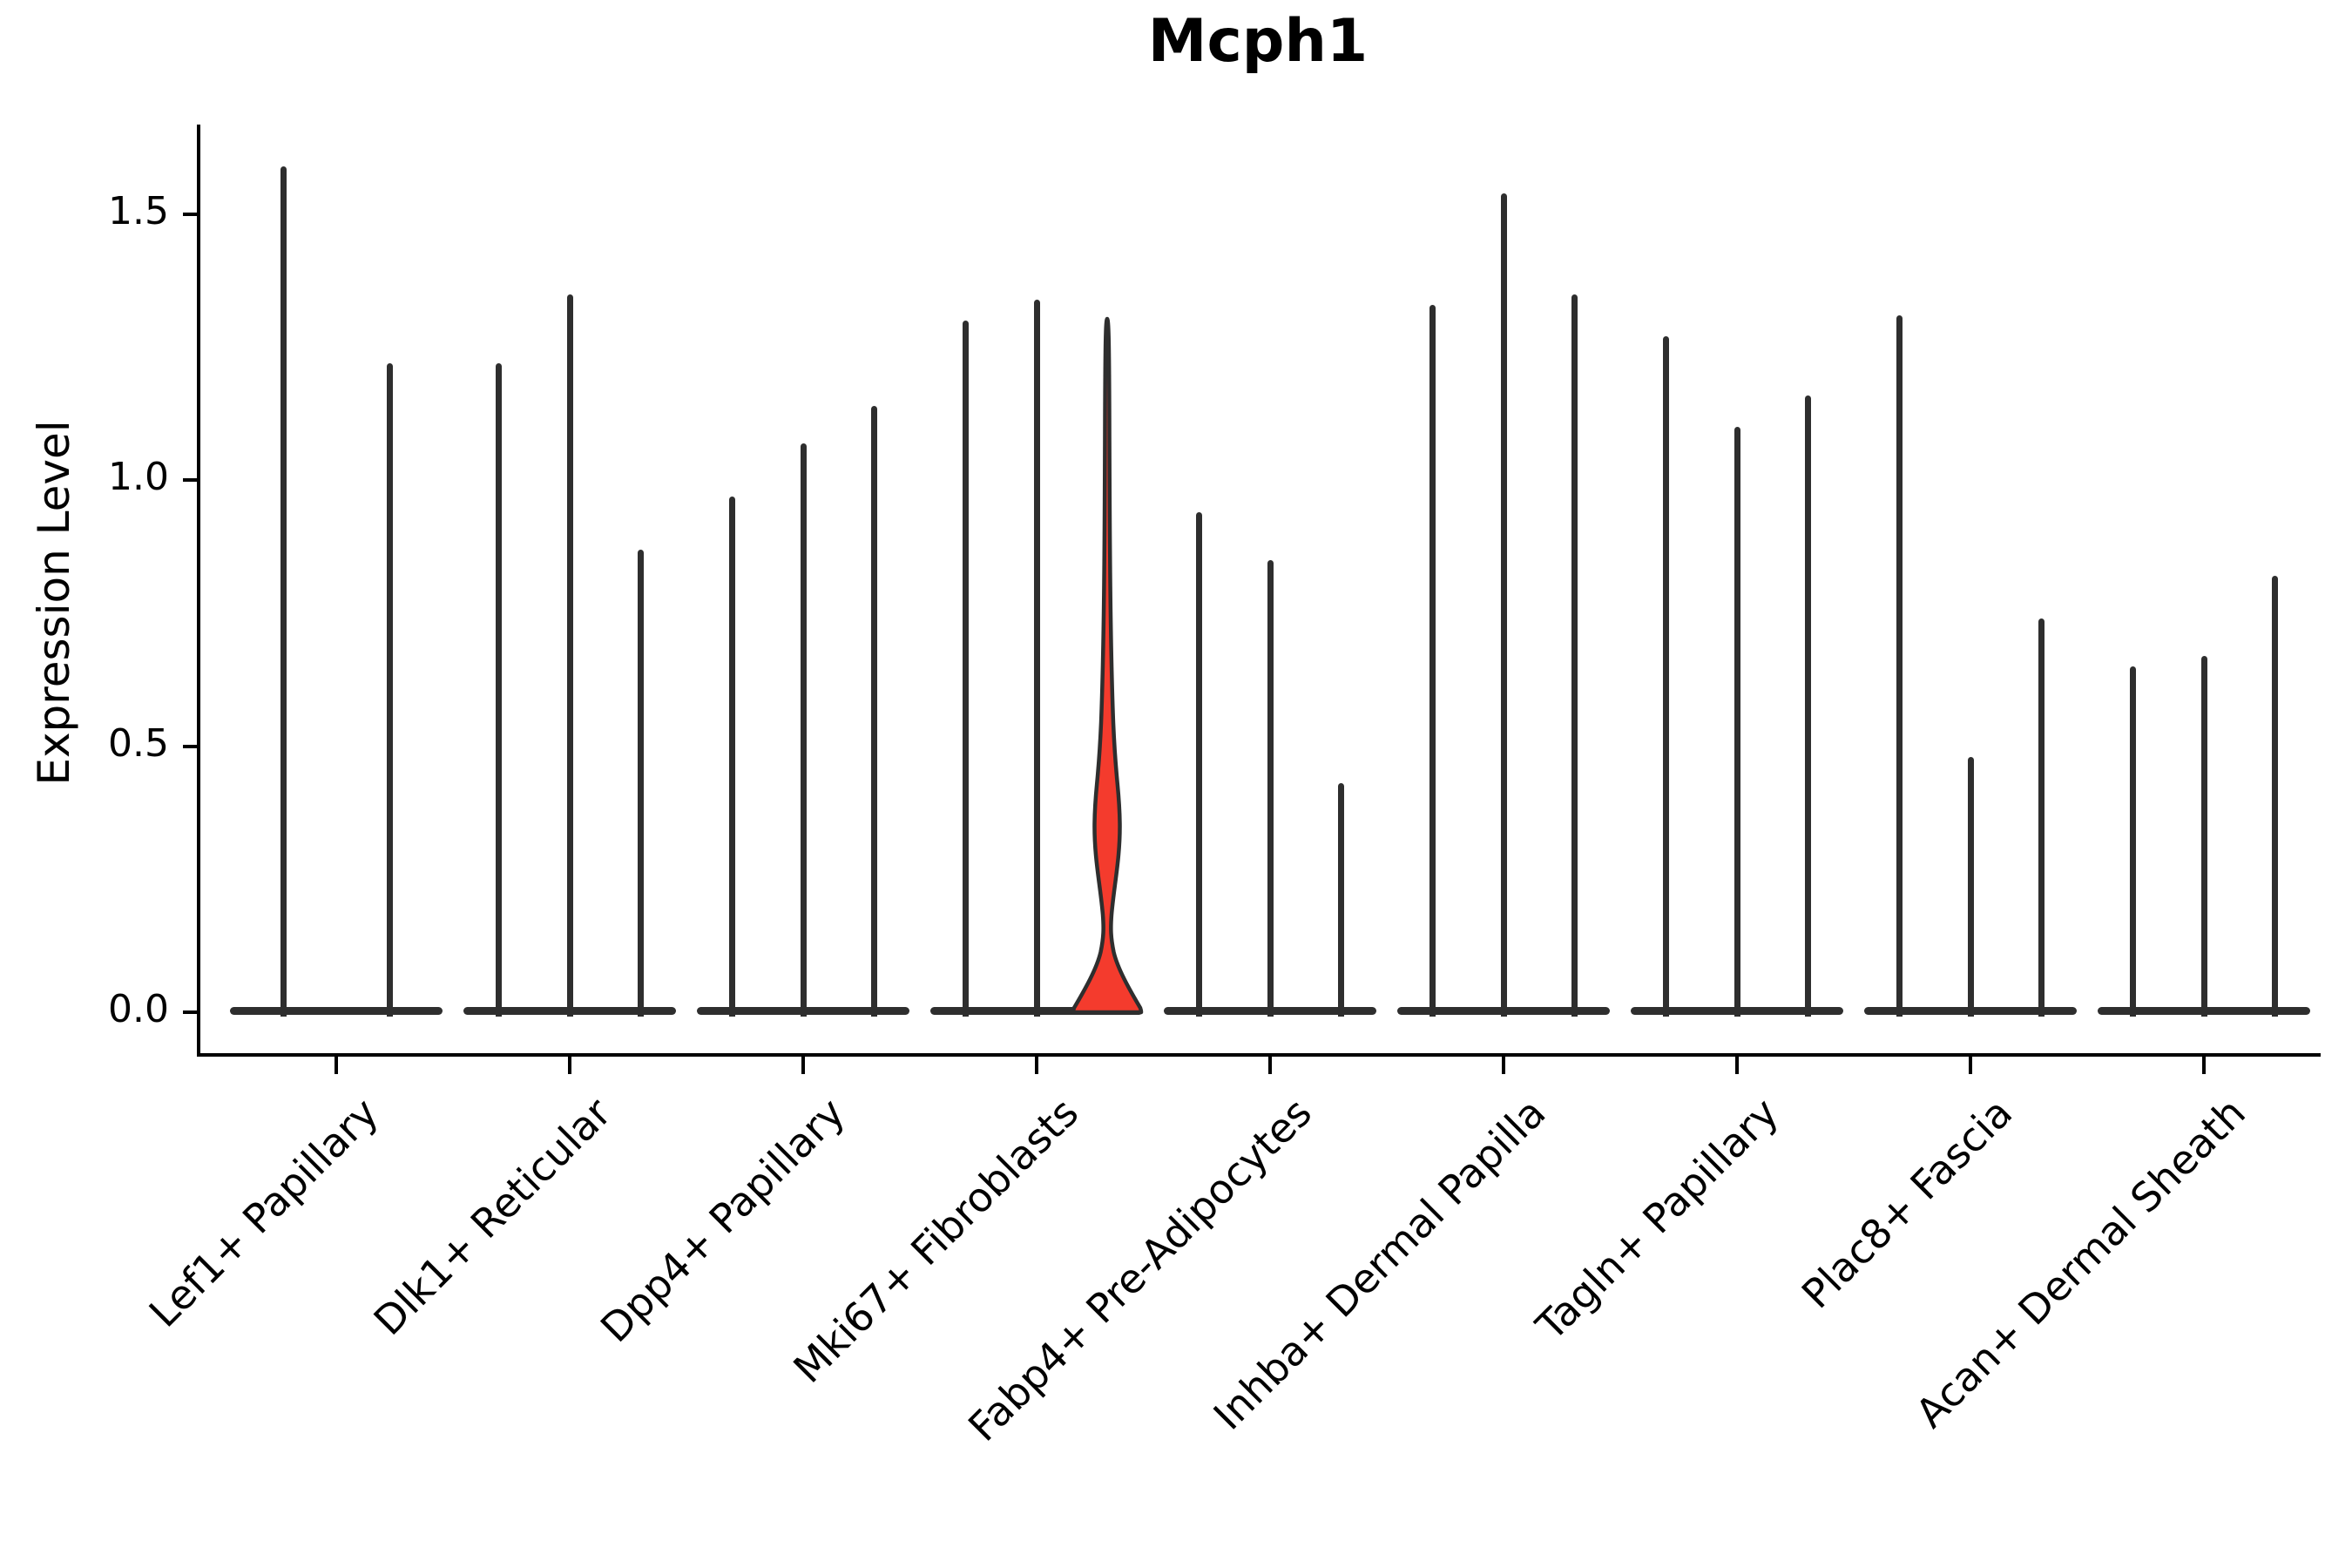  Describe the element at coordinates (138, 1009) in the screenshot. I see `y-tick-label: 0.0` at that location.